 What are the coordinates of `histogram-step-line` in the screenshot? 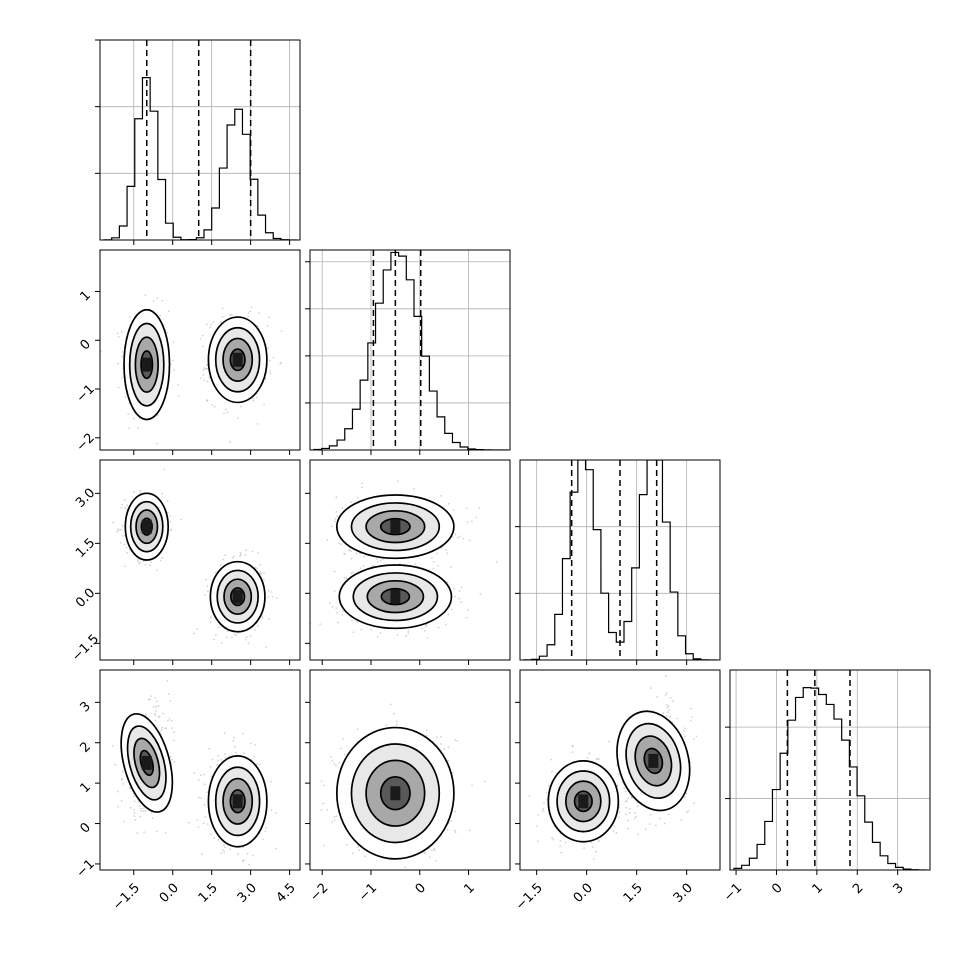 It's located at (830, 778).